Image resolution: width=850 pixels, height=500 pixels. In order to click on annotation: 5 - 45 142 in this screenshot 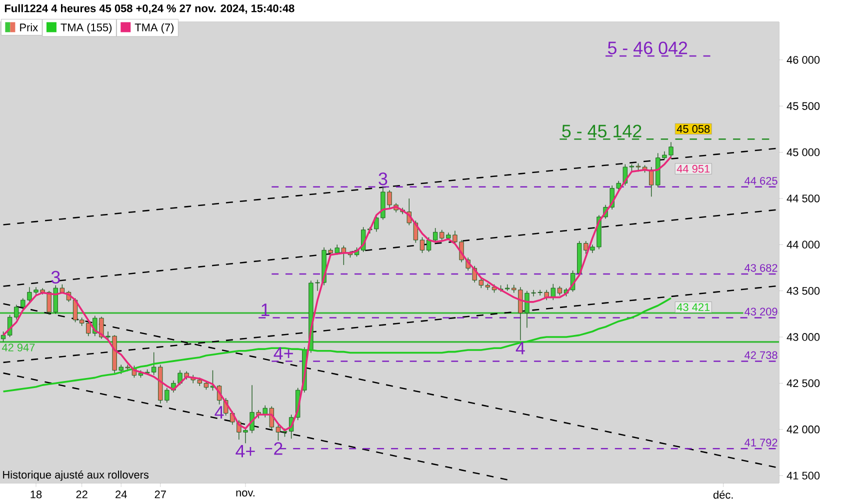, I will do `click(602, 131)`.